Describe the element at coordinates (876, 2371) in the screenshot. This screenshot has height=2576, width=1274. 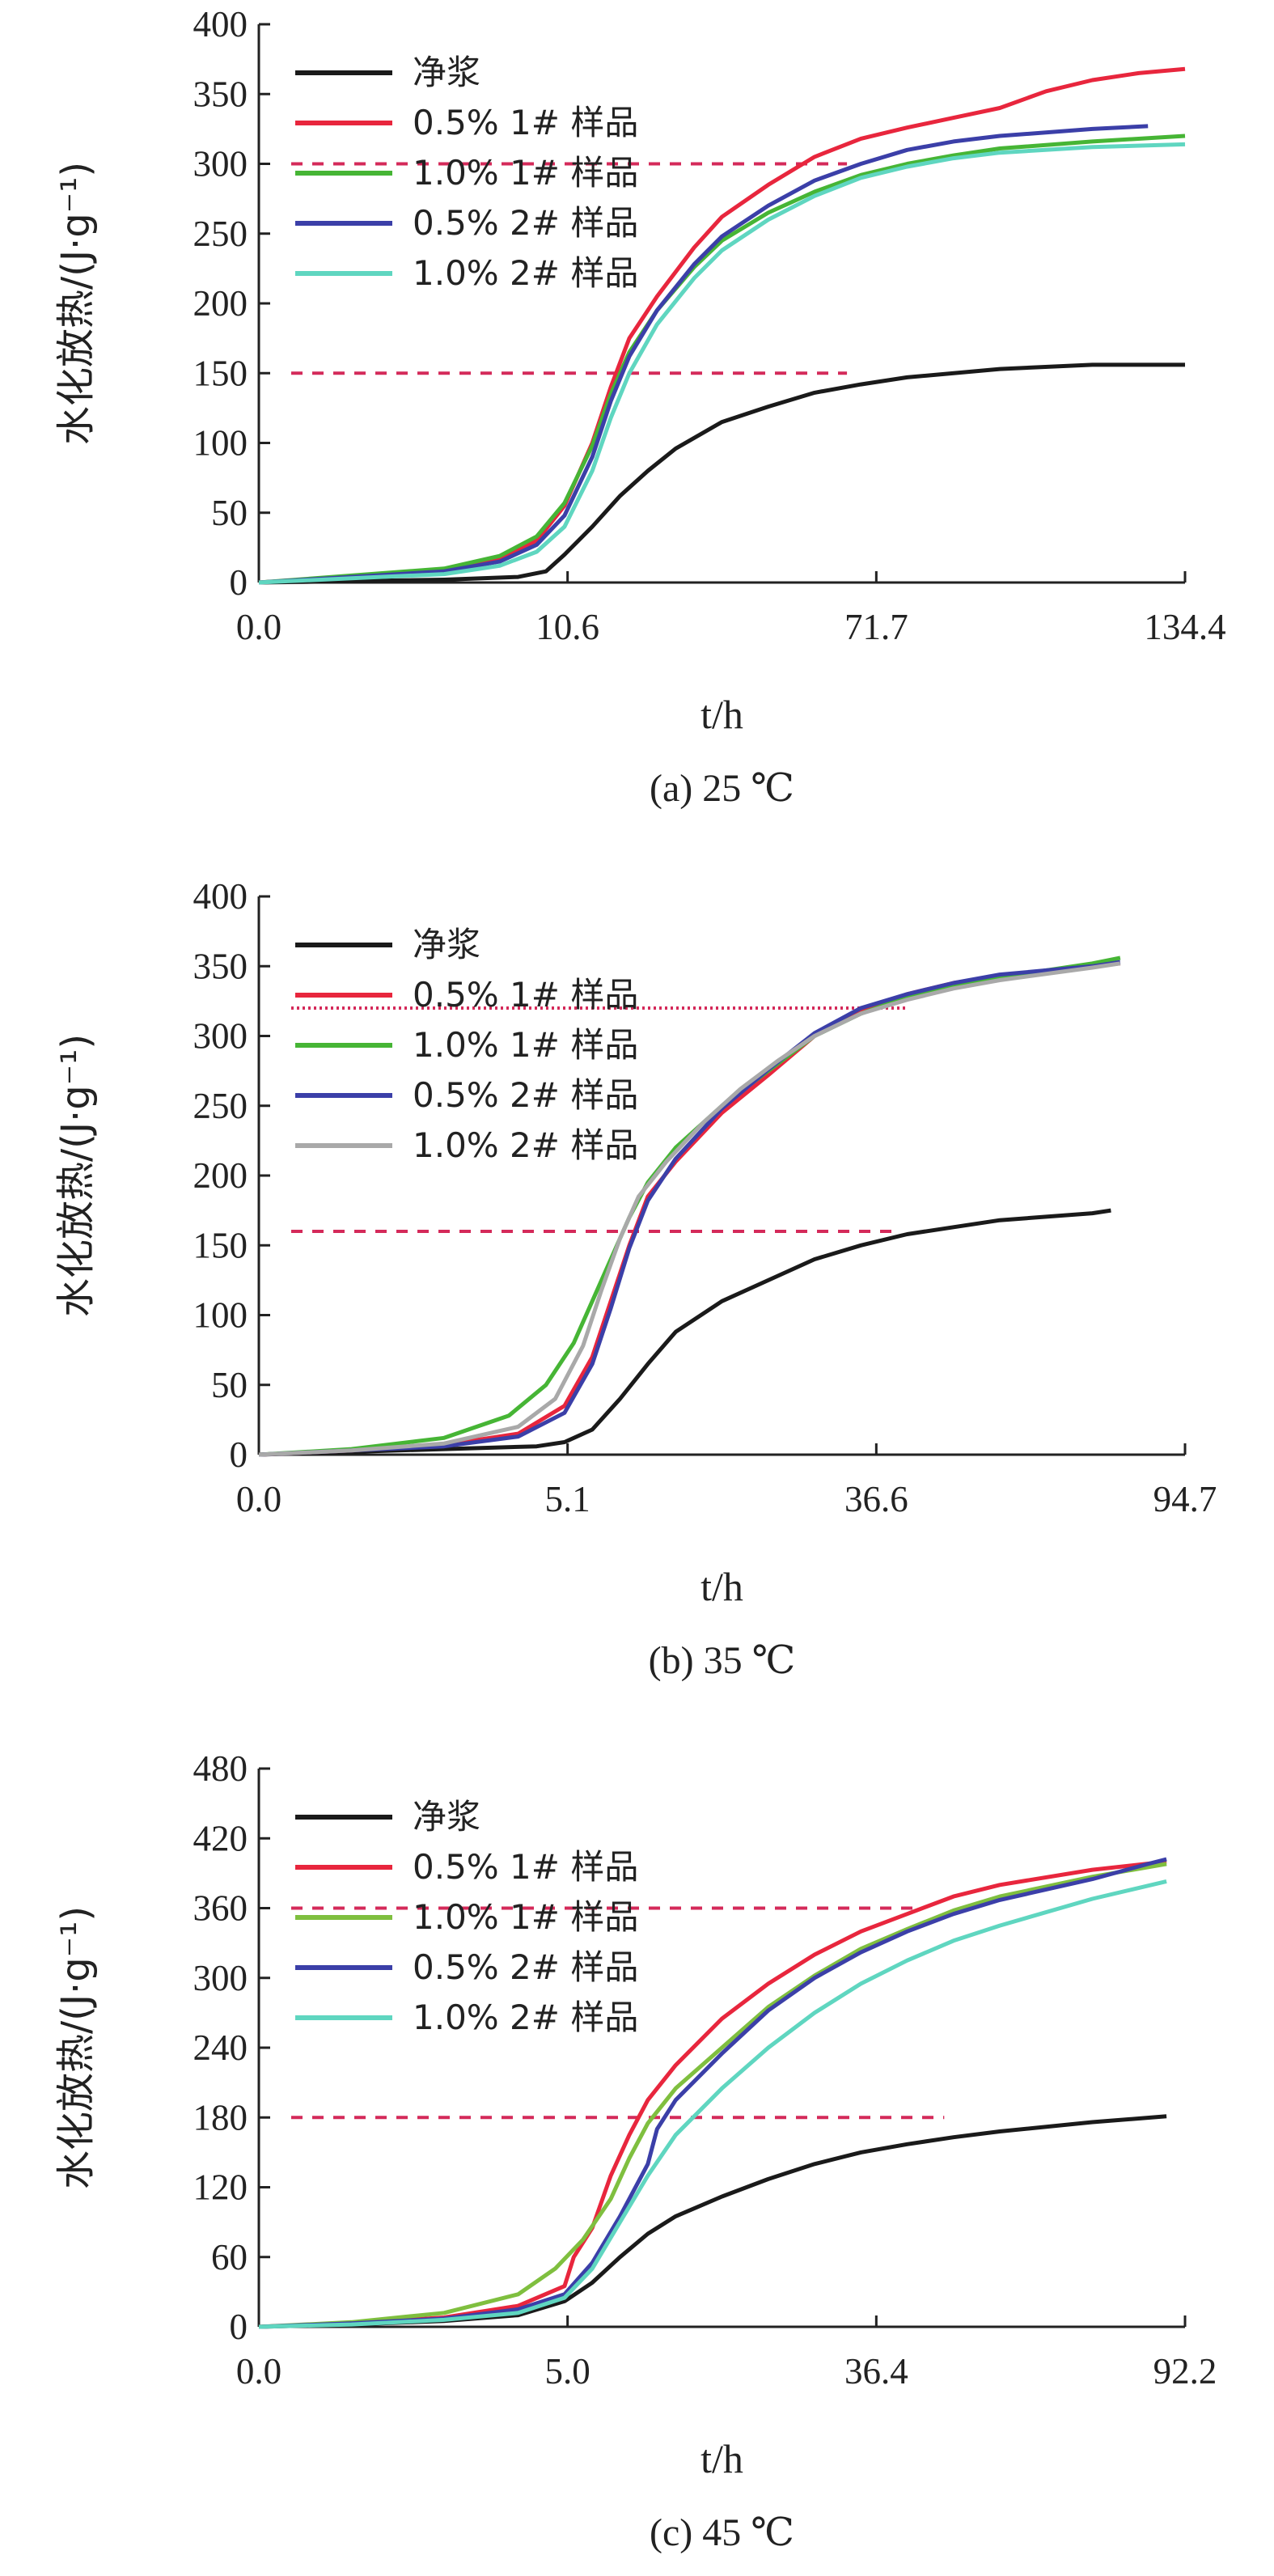
I see `x-tick-label: 36.4` at that location.